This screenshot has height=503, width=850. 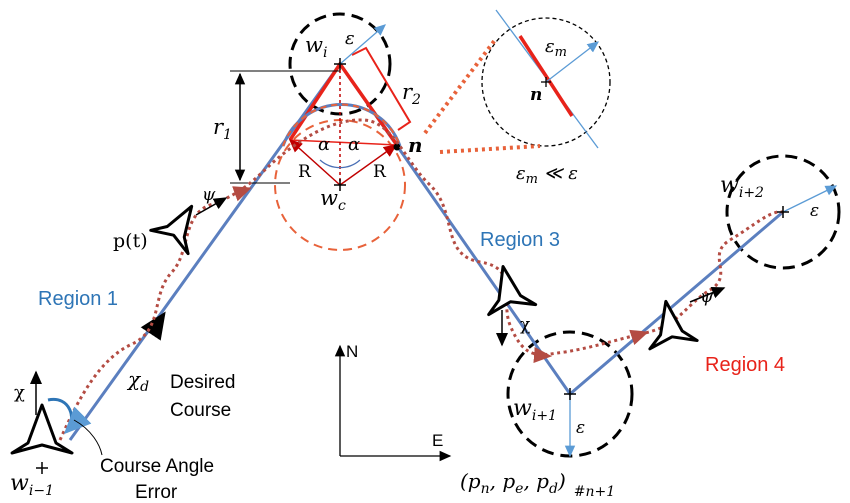 I want to click on fillet-geometry, so click(x=341, y=123).